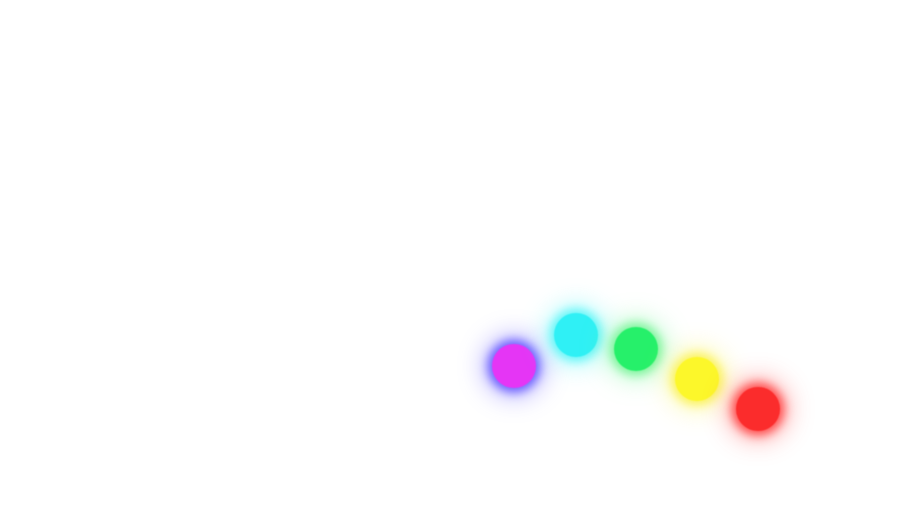 The height and width of the screenshot is (513, 912). What do you see at coordinates (514, 366) in the screenshot?
I see `magenta-orb` at bounding box center [514, 366].